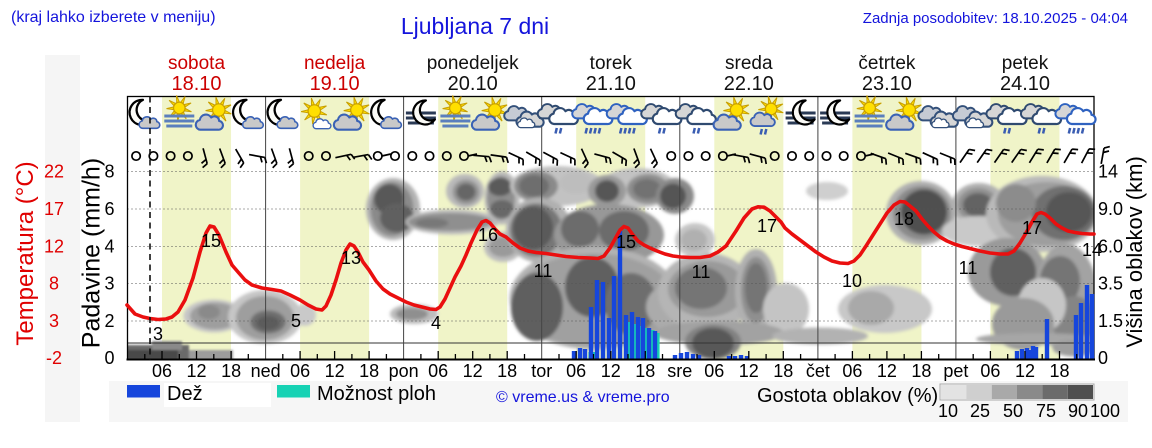 The width and height of the screenshot is (1152, 448). Describe the element at coordinates (54, 172) in the screenshot. I see `svg-text: 22` at that location.